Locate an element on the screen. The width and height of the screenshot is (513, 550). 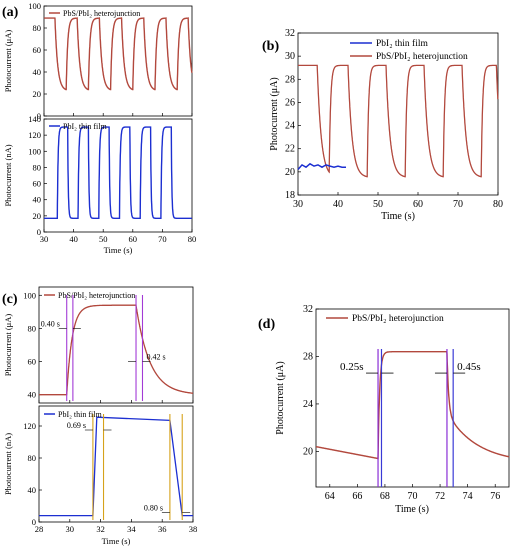
y-tick-label: 140 is located at coordinates (34, 119).